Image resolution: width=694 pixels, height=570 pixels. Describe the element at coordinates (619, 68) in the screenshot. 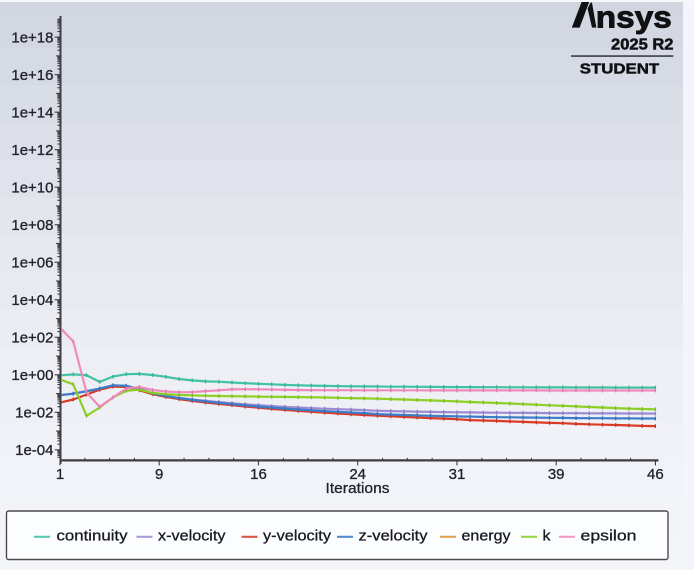

I see `svg-text: STUDENT` at that location.